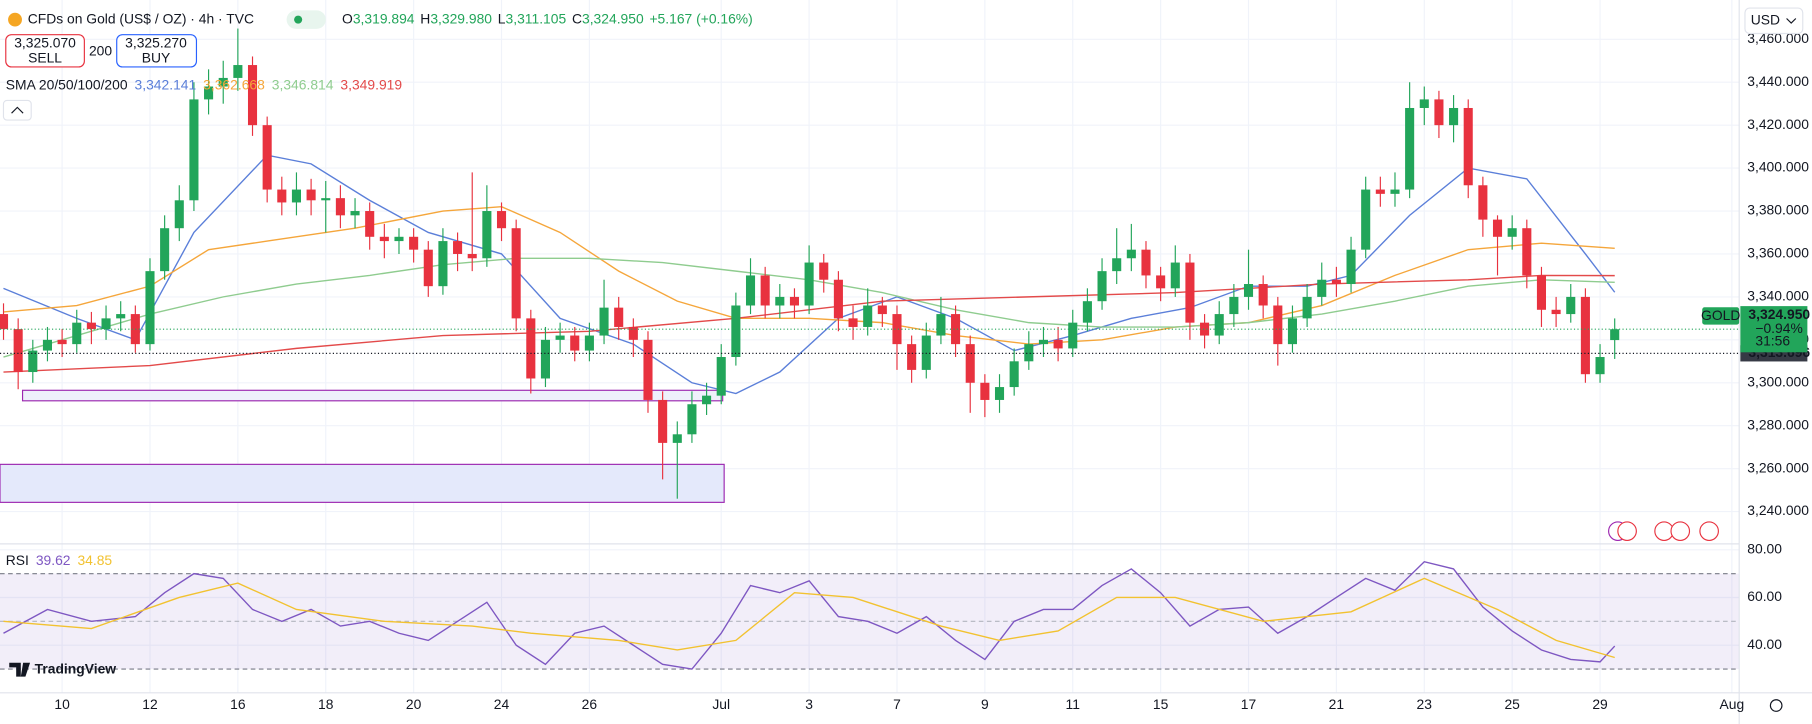 The image size is (1812, 724). Describe the element at coordinates (590, 704) in the screenshot. I see `x-tick-label: 26` at that location.